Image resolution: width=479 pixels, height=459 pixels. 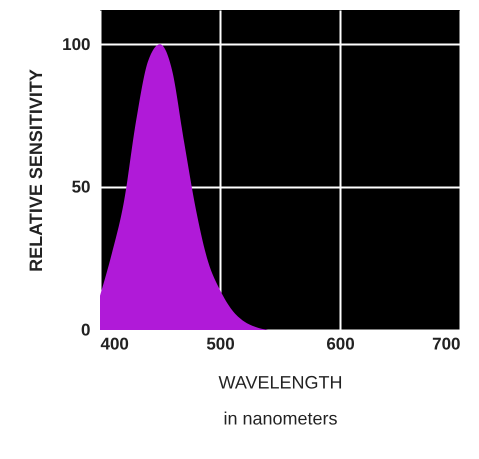 I want to click on y-tick-label: 50, so click(x=81, y=187).